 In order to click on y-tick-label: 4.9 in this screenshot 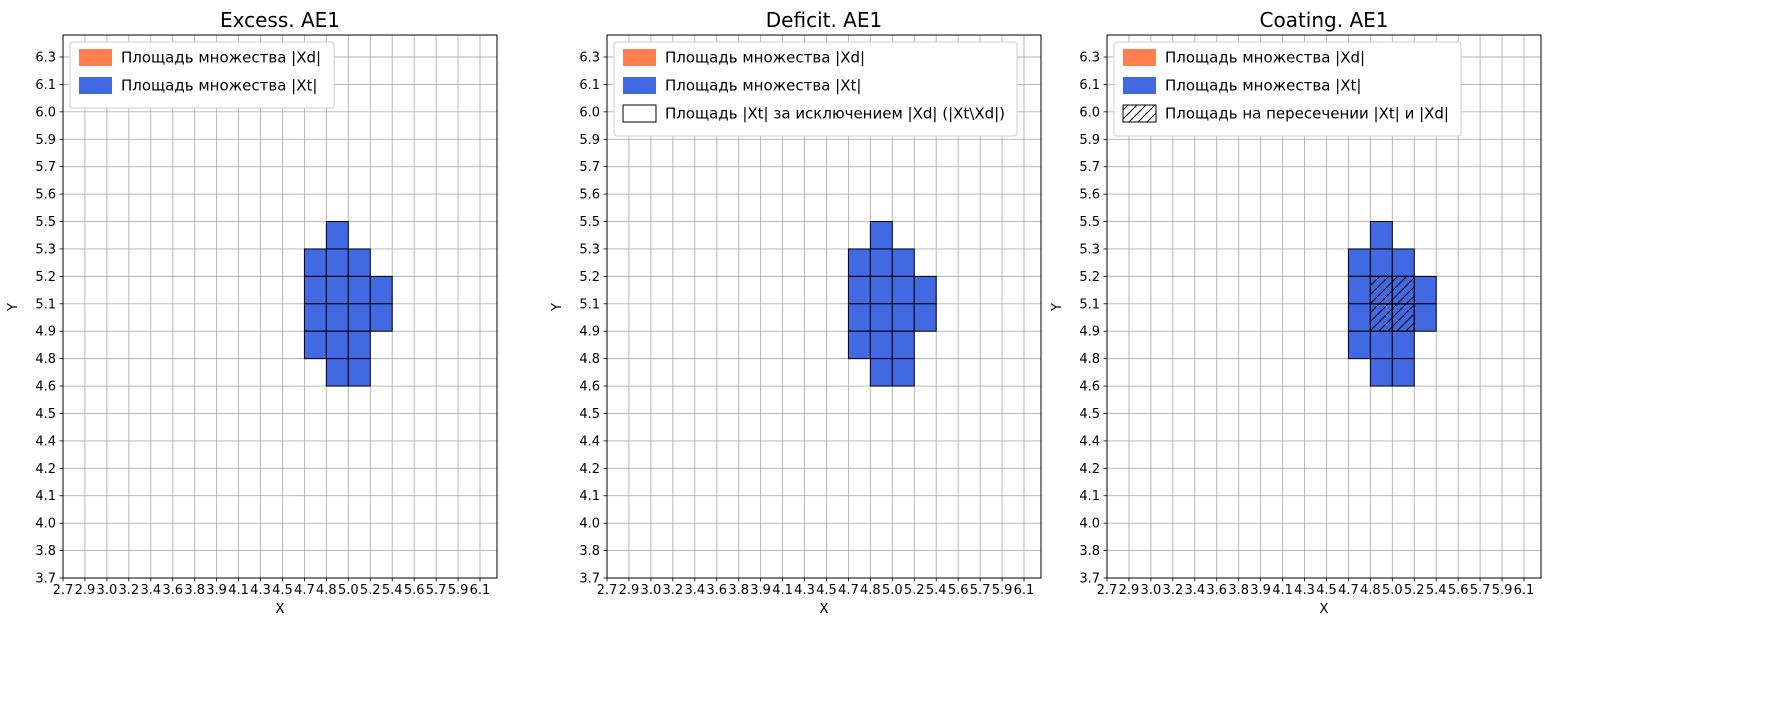, I will do `click(589, 332)`.